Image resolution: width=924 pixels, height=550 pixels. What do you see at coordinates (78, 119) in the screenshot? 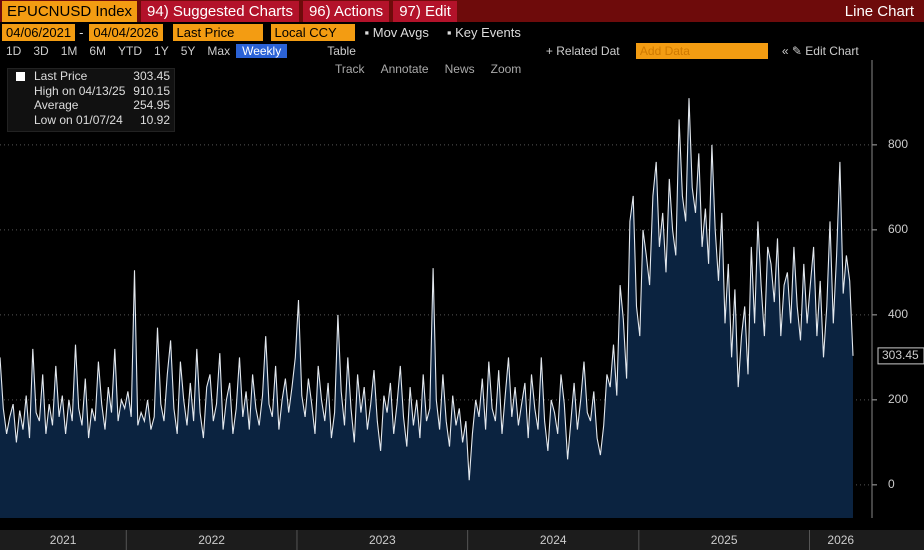
I see `legend-label: Low on 01/07/24` at bounding box center [78, 119].